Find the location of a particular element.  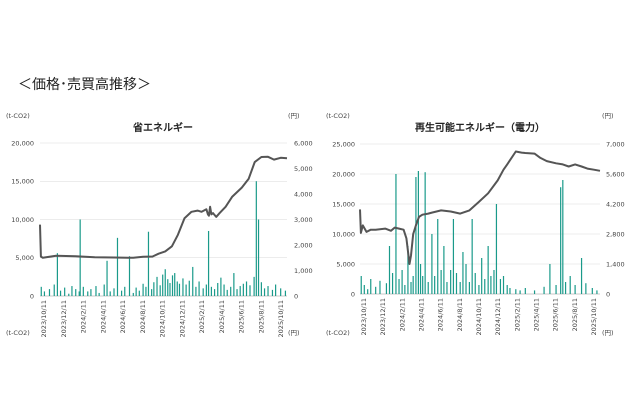

left-axis-tick-label: 5,000 is located at coordinates (24, 258).